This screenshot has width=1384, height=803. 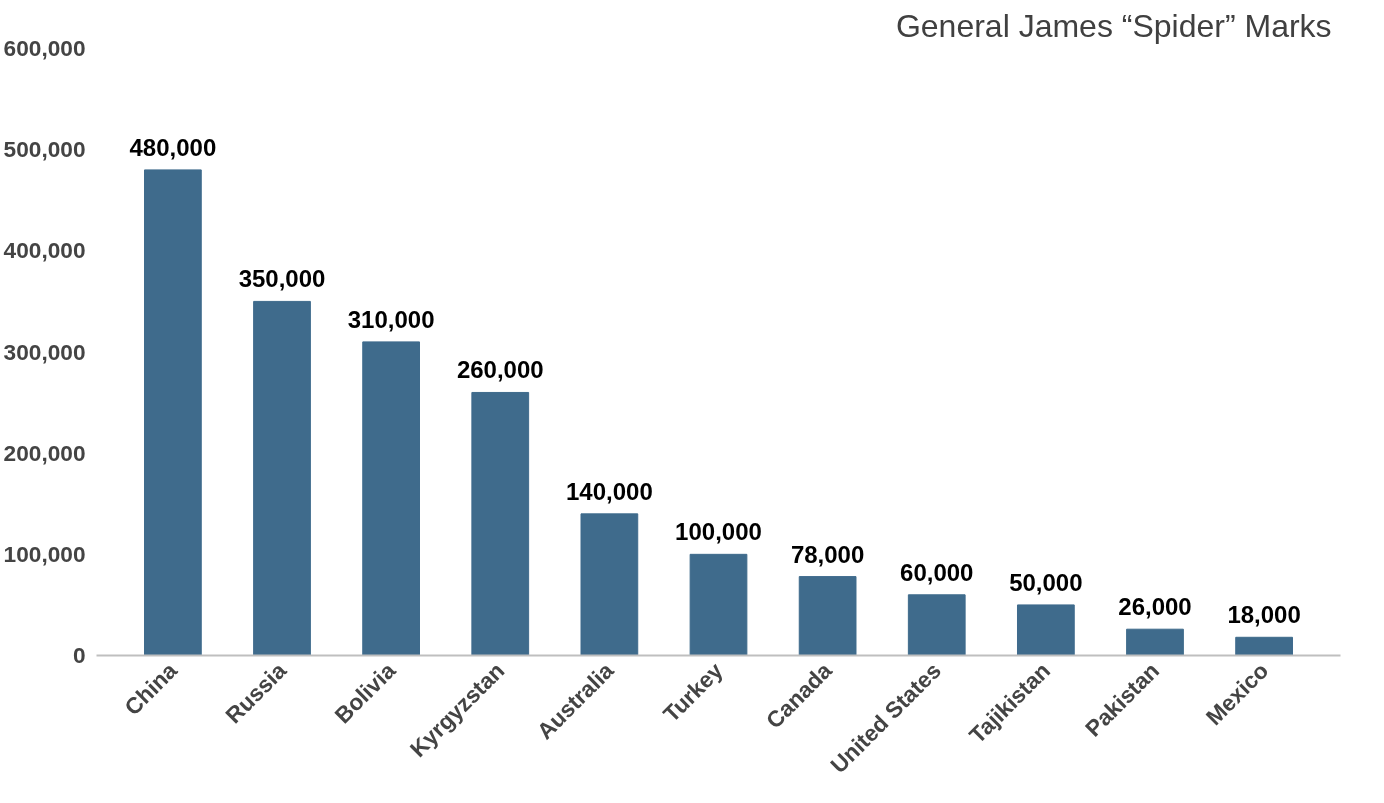 I want to click on data-label: 26,000, so click(x=1155, y=607).